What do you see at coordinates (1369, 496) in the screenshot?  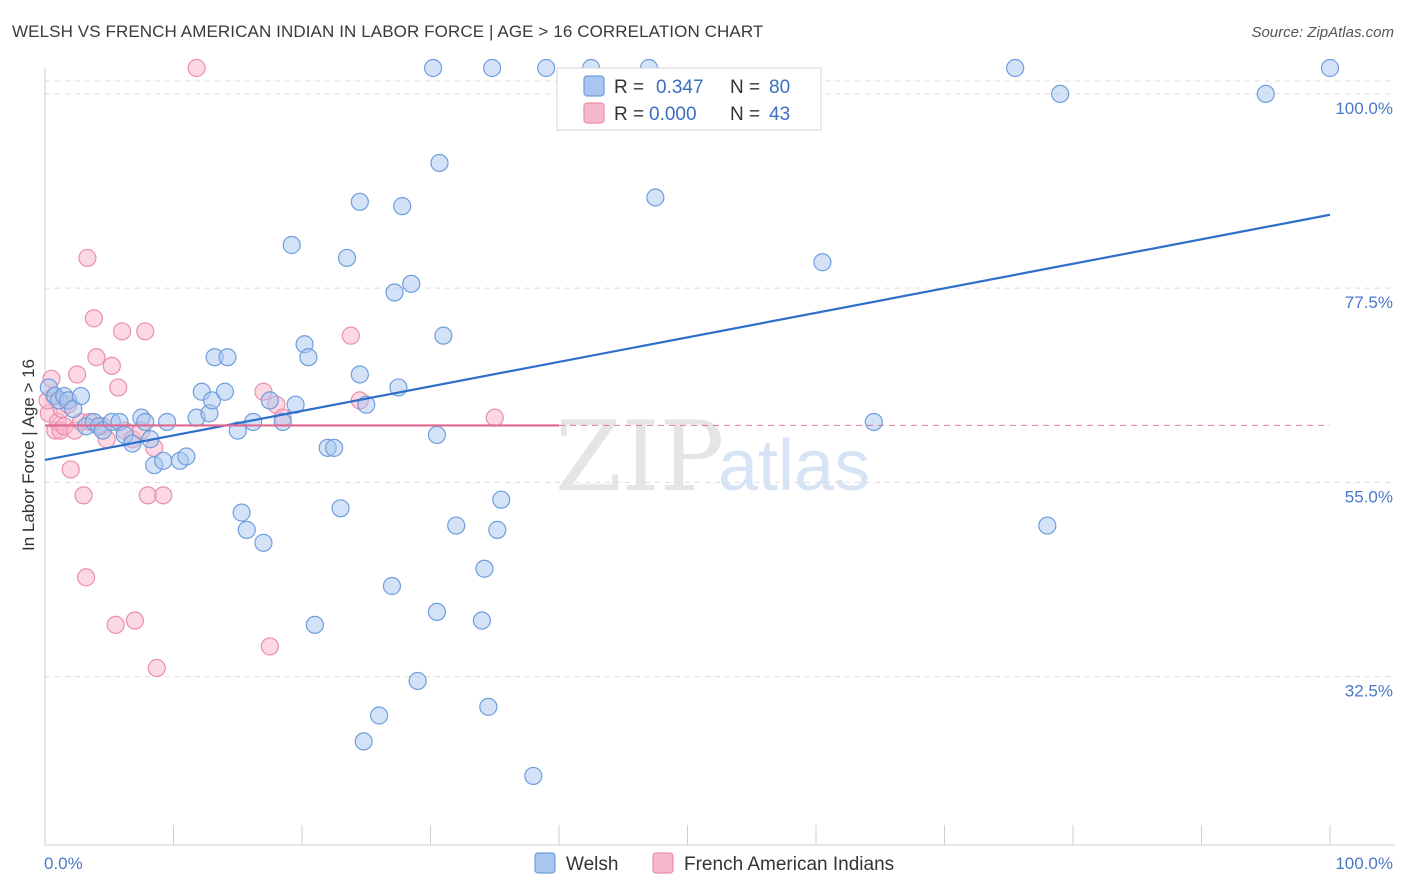 I see `y-tick-label: 55.0%` at bounding box center [1369, 496].